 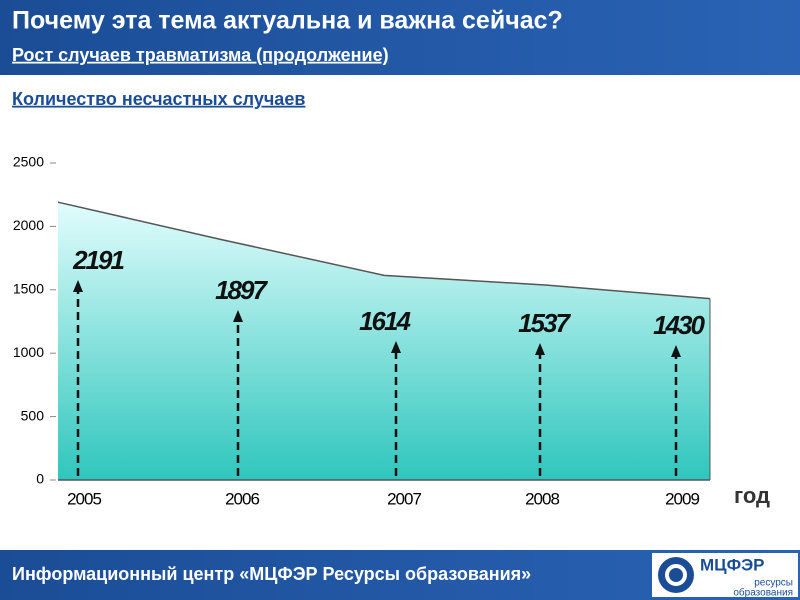 What do you see at coordinates (752, 495) in the screenshot?
I see `x-axis-label: год` at bounding box center [752, 495].